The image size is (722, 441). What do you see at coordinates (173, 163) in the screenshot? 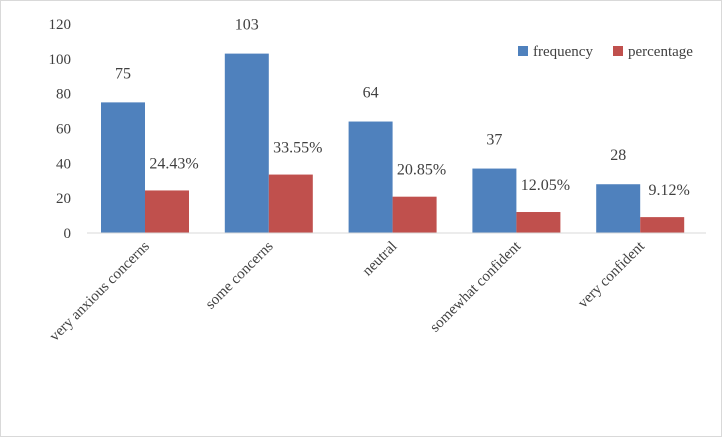
I see `data-label-percentage-0: 24.43%` at bounding box center [173, 163].